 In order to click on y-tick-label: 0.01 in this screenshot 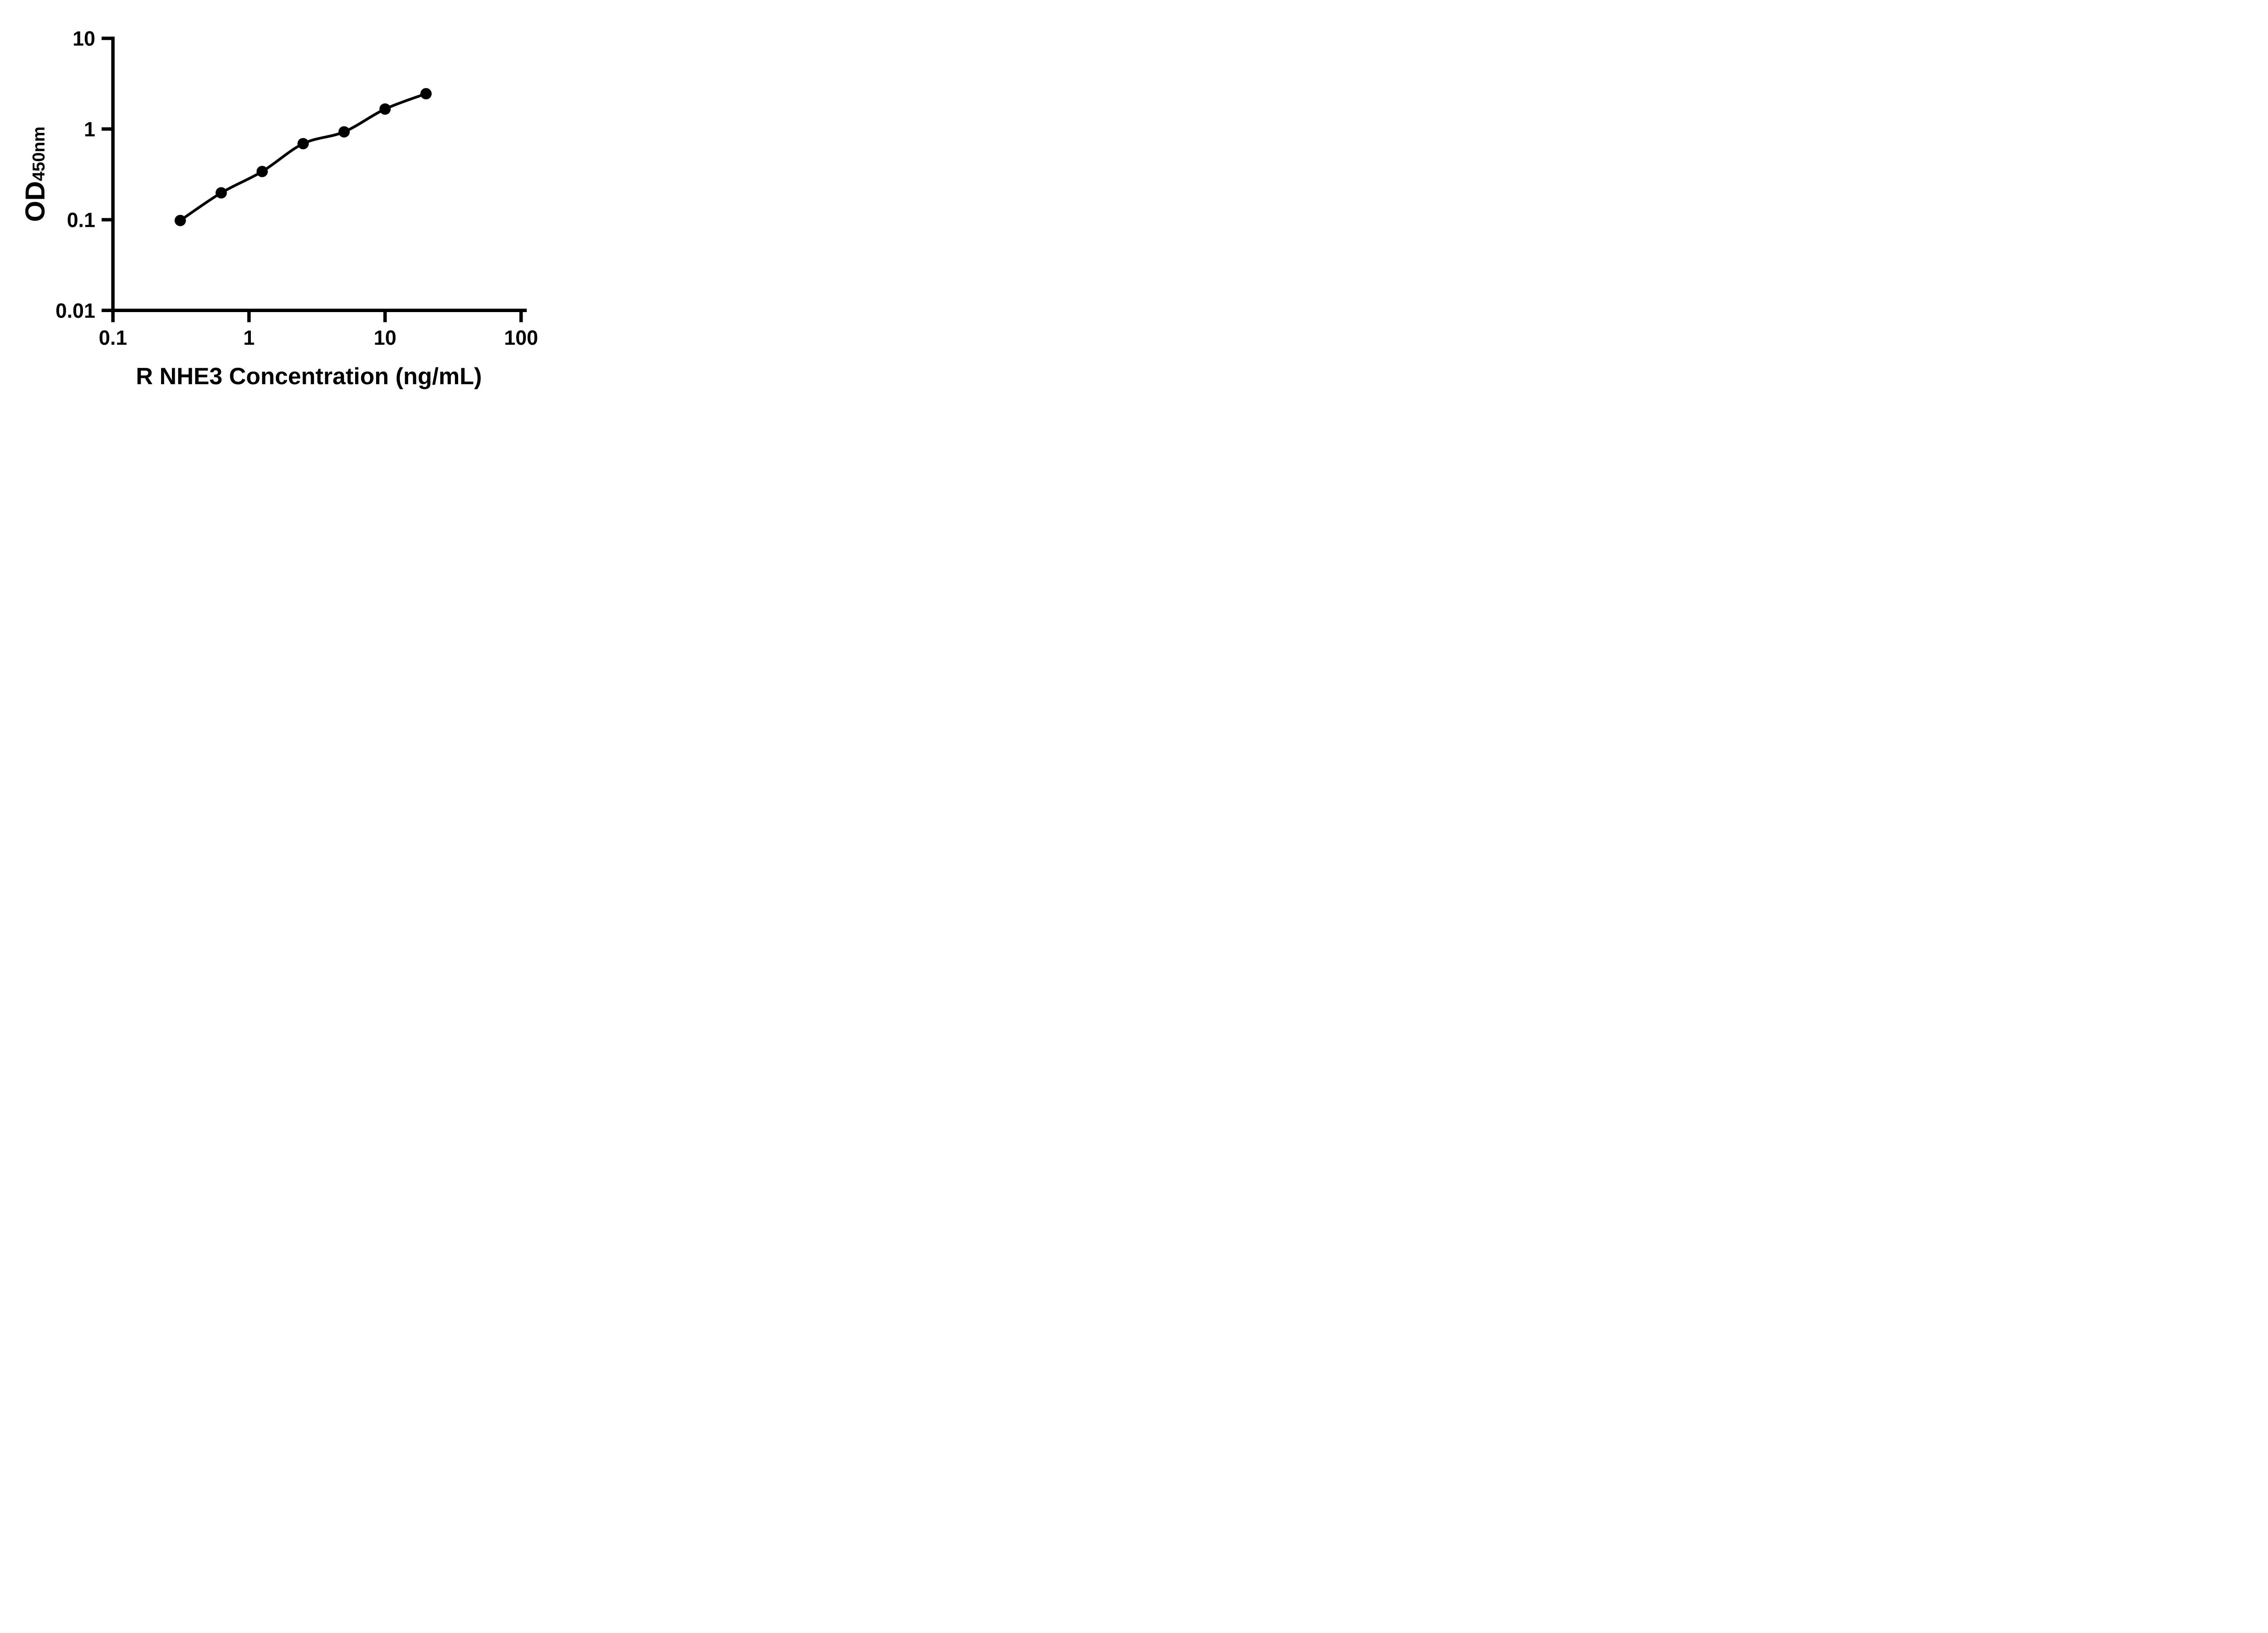, I will do `click(75, 310)`.